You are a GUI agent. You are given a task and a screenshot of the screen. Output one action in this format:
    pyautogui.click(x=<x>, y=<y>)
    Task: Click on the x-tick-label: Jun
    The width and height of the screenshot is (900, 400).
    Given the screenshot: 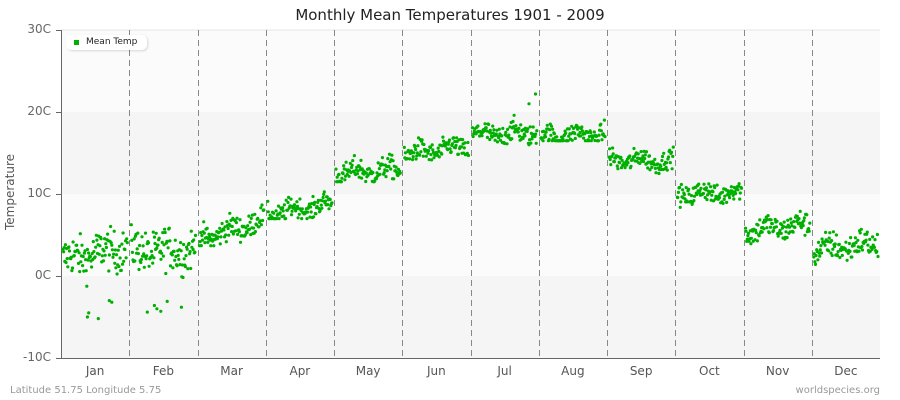 What is the action you would take?
    pyautogui.click(x=436, y=371)
    